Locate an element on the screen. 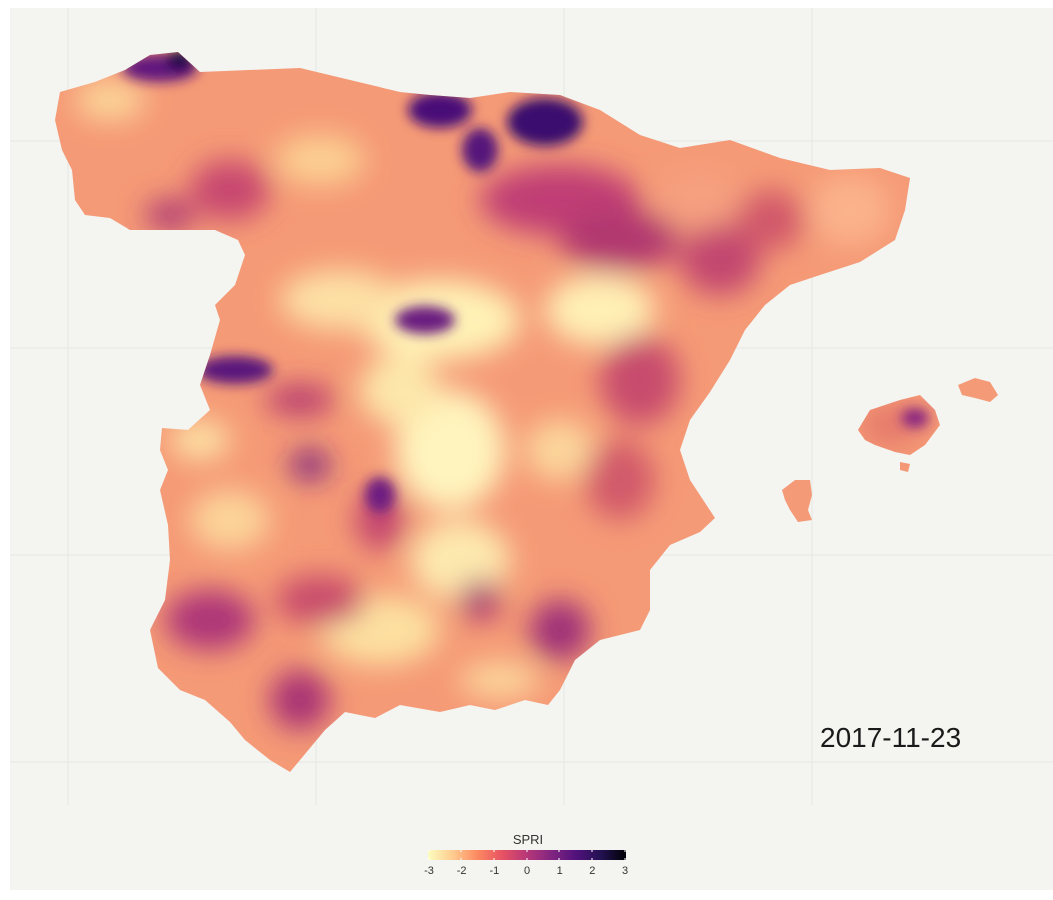 Image resolution: width=1053 pixels, height=900 pixels. legend-tick-label: -2 is located at coordinates (461, 871).